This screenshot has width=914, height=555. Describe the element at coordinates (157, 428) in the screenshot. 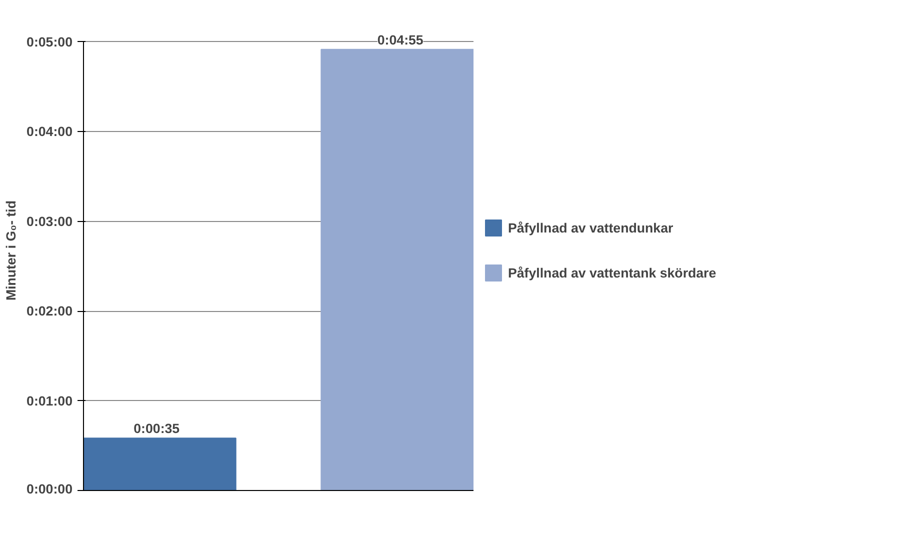

I see `data-label: 0:00:35` at that location.